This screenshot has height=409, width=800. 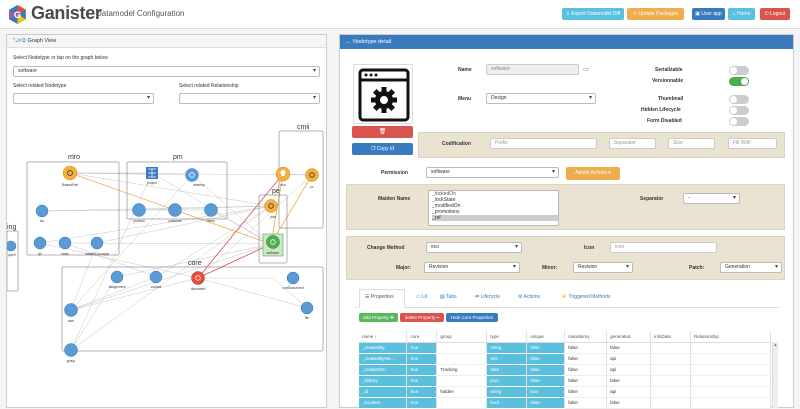 I want to click on tab-ui: ▭ UI, so click(x=422, y=297).